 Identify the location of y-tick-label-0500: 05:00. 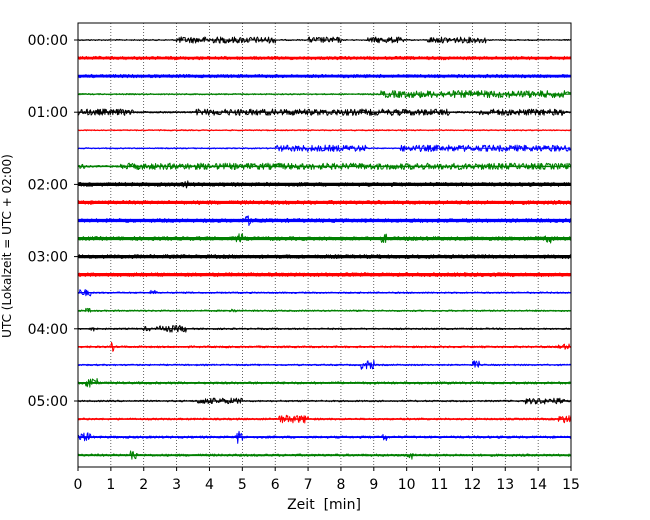
(48, 402).